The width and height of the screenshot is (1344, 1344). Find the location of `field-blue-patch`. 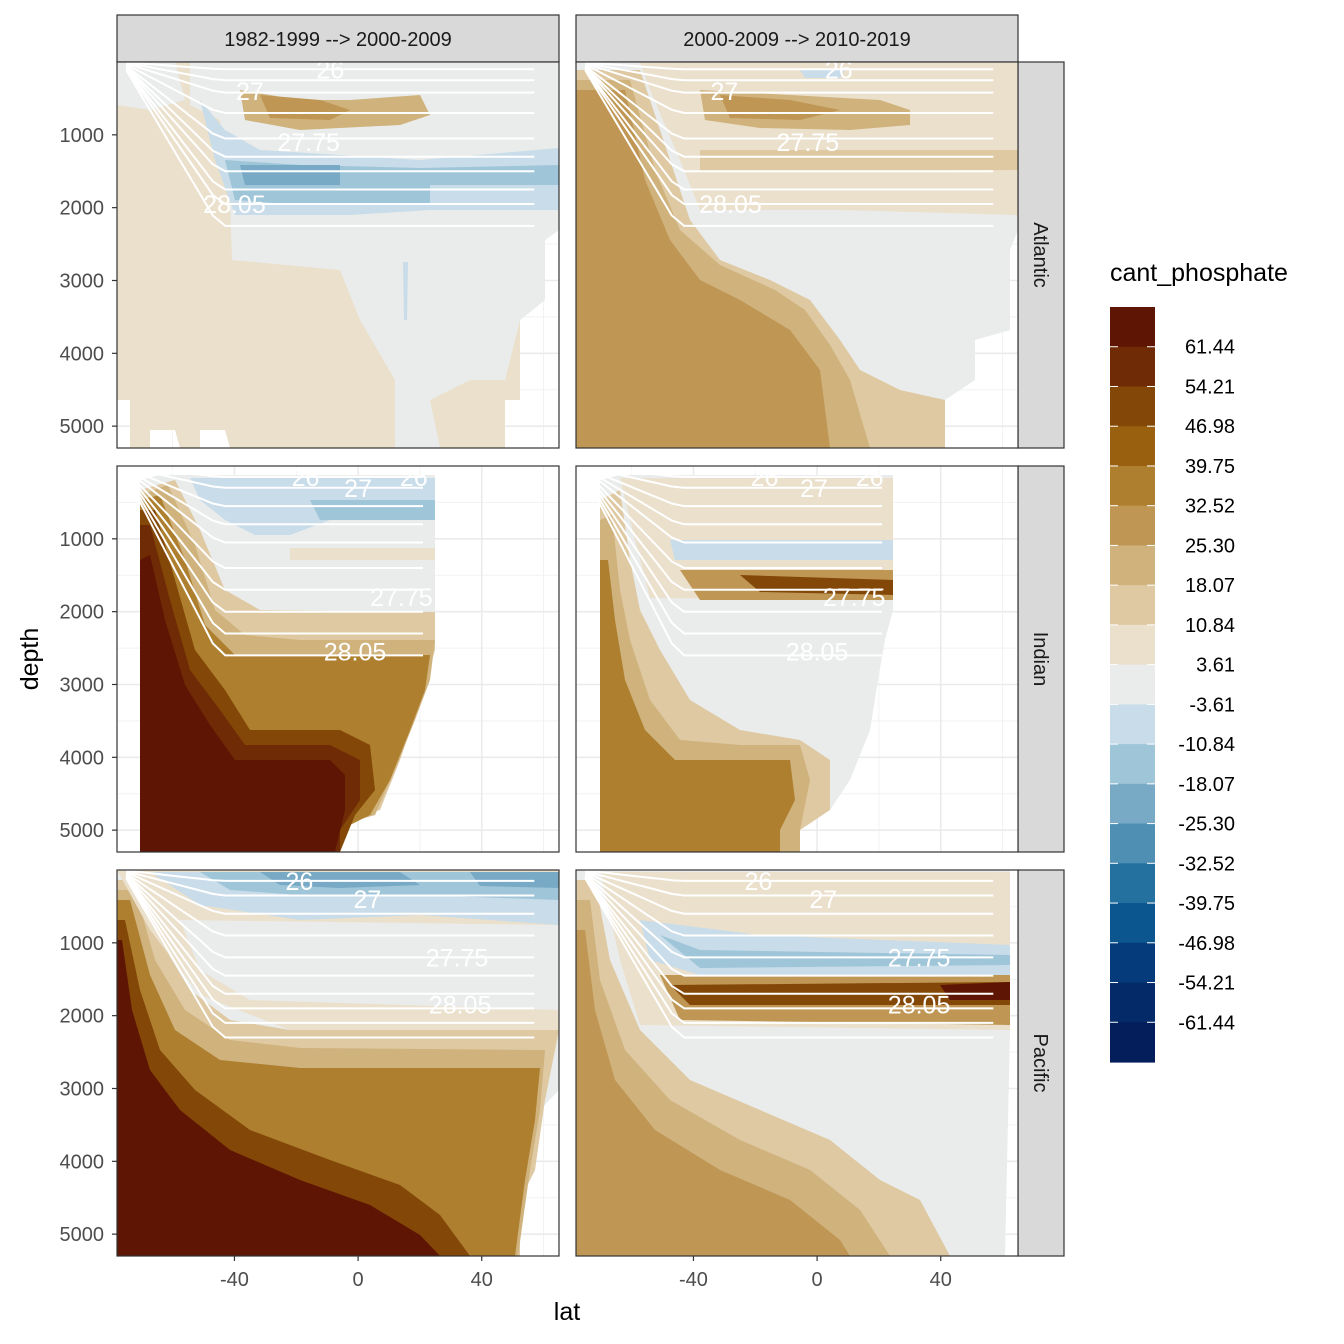

field-blue-patch is located at coordinates (405, 291).